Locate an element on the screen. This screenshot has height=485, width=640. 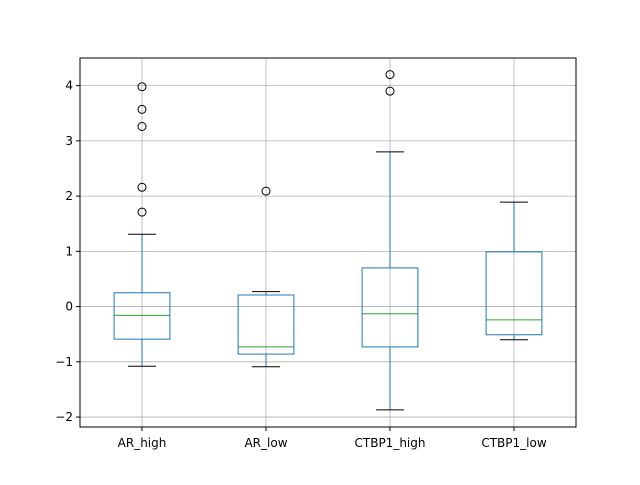
x-tick-label: CTBP1_high is located at coordinates (390, 443).